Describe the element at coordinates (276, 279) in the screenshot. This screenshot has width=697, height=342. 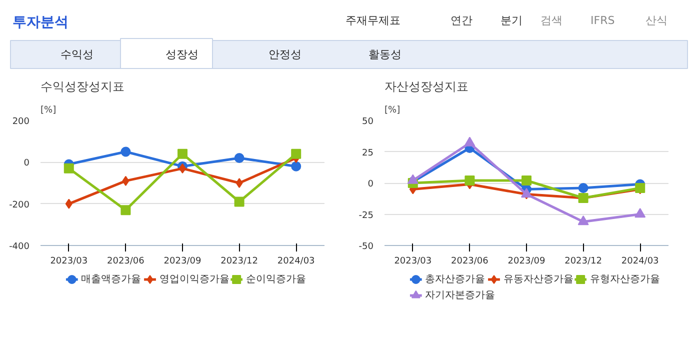
I see `legend-label: 순이익증가율` at that location.